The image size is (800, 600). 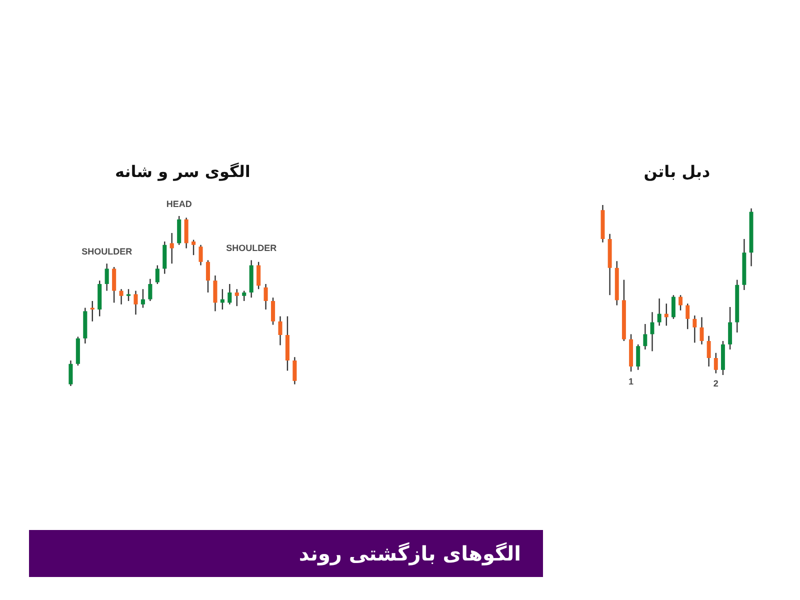 What do you see at coordinates (182, 171) in the screenshot?
I see `chart-title: الگوی سر و شانه` at bounding box center [182, 171].